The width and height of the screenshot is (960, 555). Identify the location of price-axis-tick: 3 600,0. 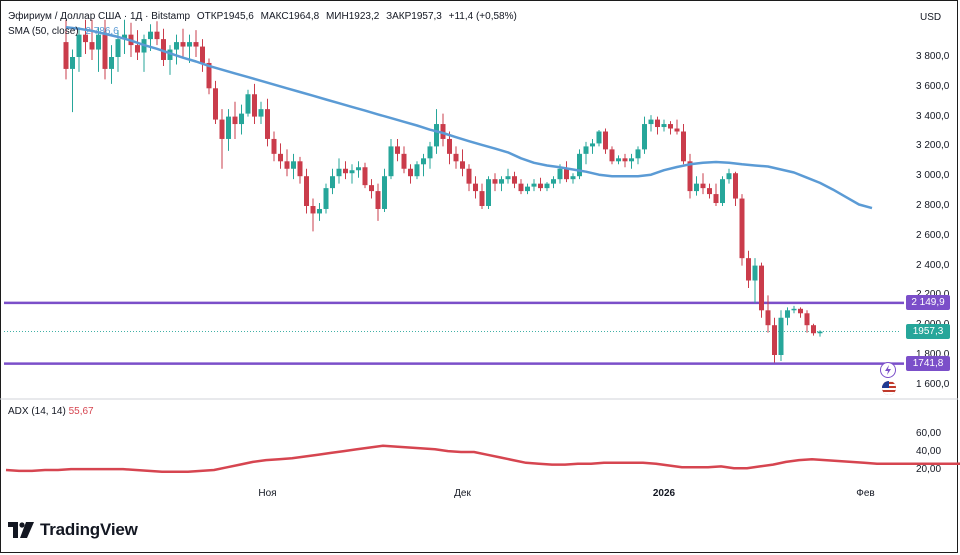
(933, 86).